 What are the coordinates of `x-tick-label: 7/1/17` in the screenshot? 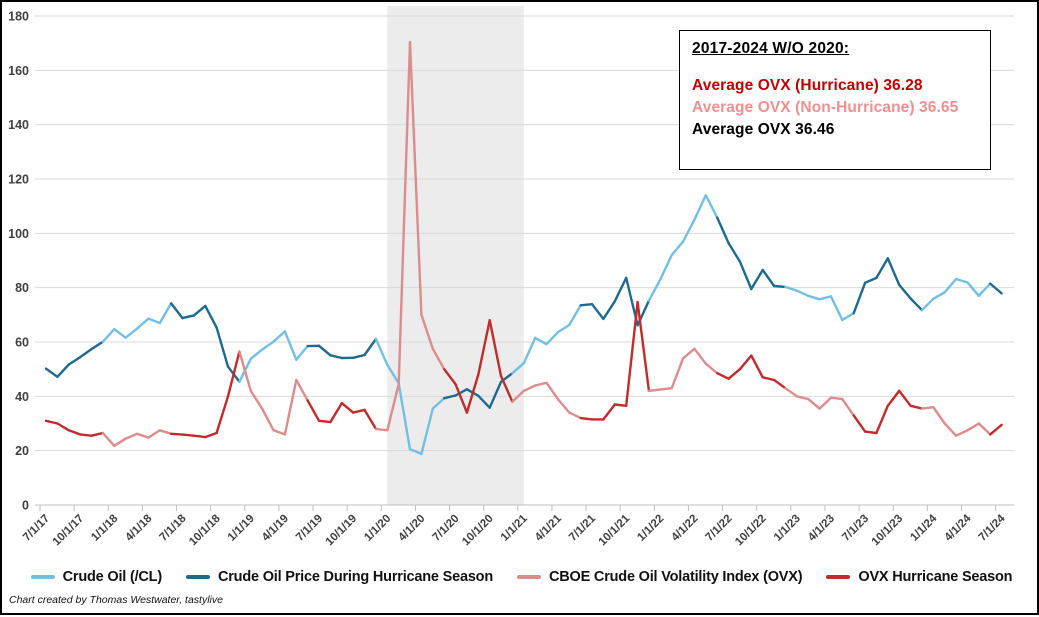 It's located at (36, 528).